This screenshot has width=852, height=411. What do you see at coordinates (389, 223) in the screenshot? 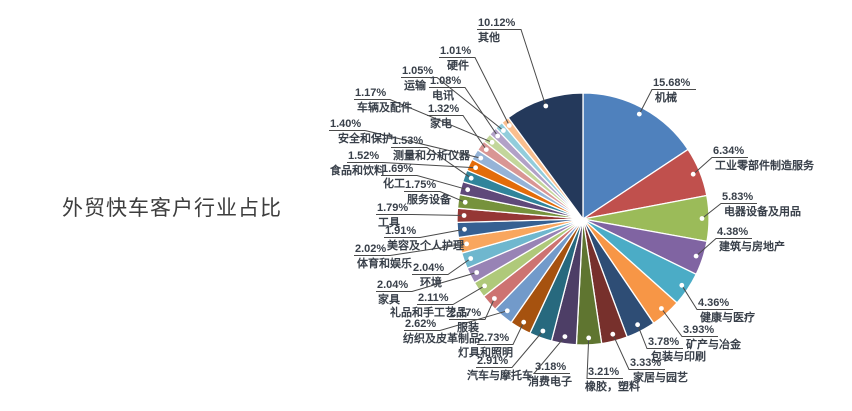
I see `slice-name: 工具` at bounding box center [389, 223].